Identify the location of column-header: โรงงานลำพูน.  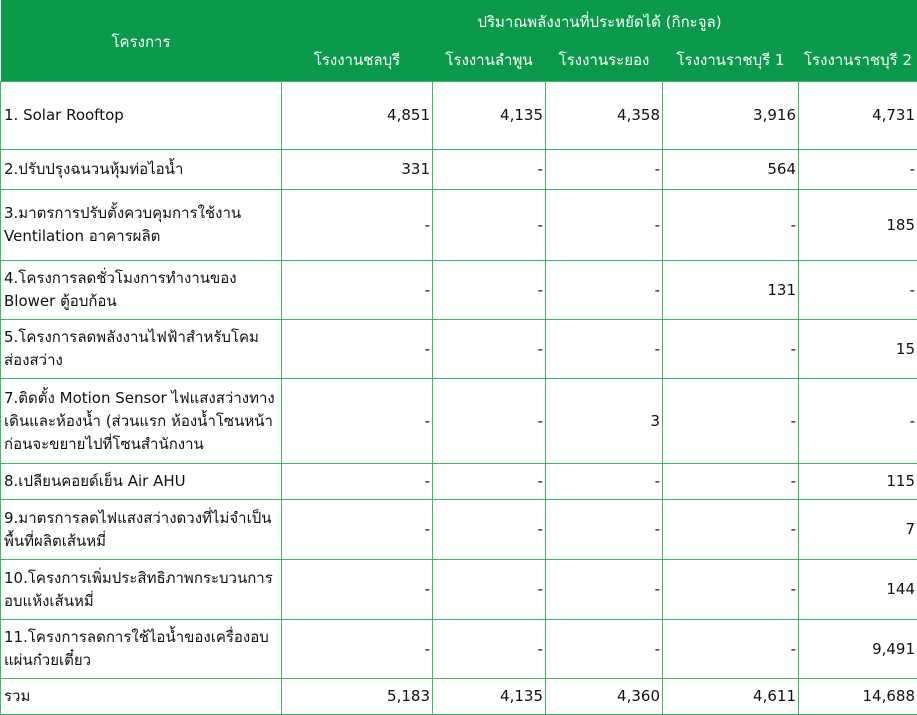
(489, 61).